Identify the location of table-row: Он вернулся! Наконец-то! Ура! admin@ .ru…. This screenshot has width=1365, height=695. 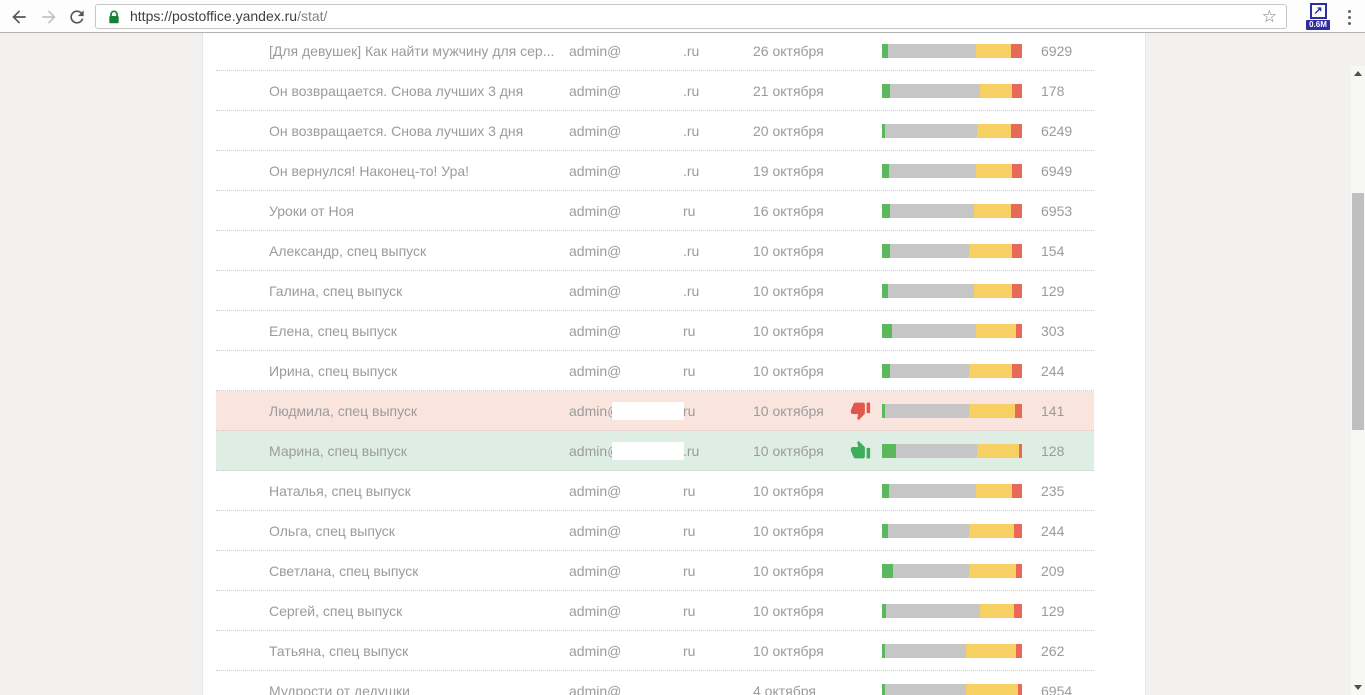
(655, 171).